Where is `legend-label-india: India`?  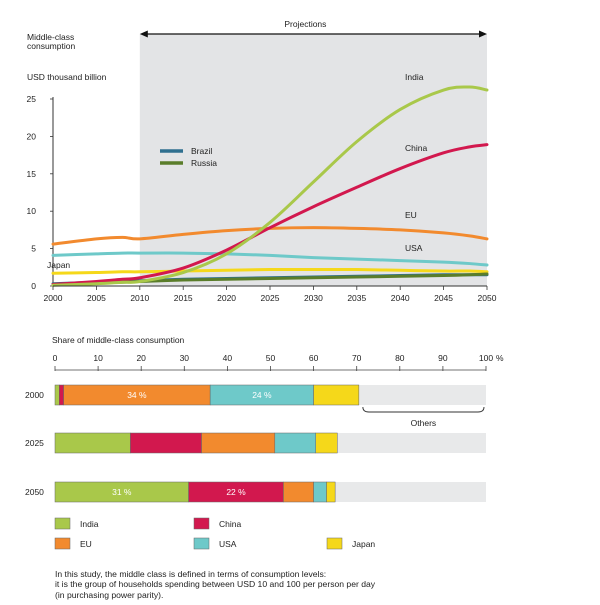 legend-label-india: India is located at coordinates (89, 524).